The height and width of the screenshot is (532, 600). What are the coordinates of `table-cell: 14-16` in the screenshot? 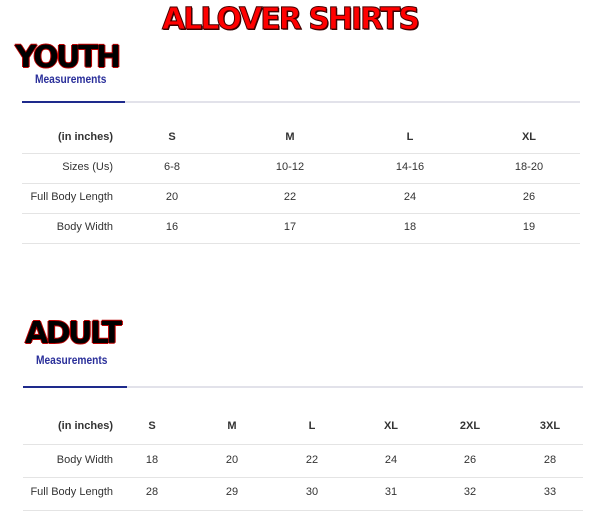 It's located at (410, 167).